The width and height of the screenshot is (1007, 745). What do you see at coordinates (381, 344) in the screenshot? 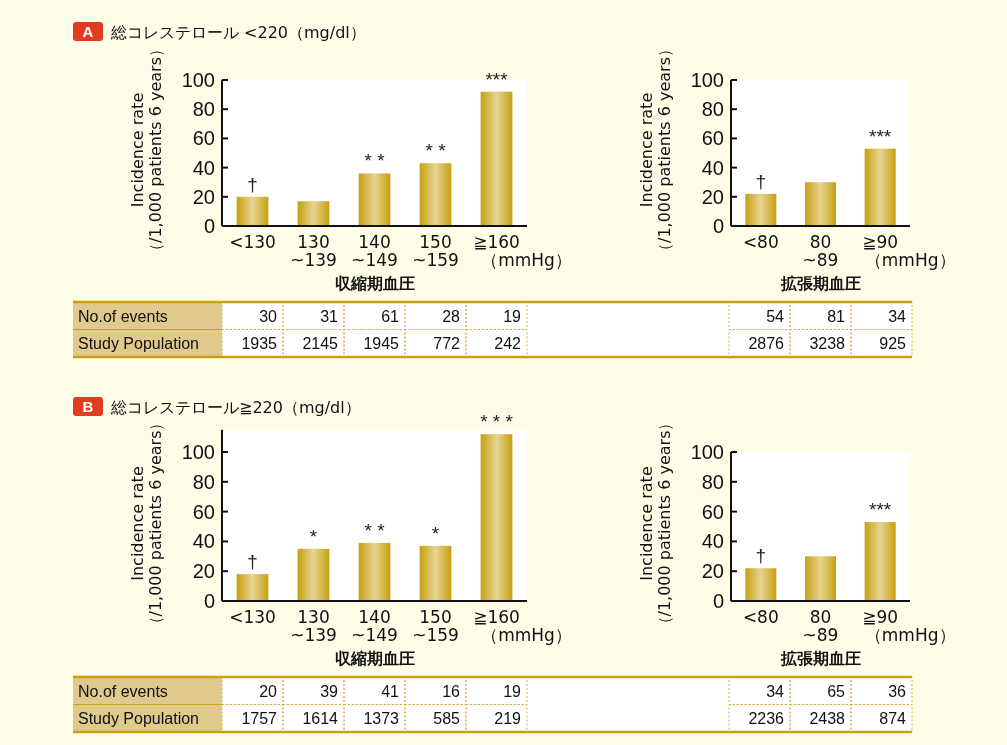
I see `text: 1945` at bounding box center [381, 344].